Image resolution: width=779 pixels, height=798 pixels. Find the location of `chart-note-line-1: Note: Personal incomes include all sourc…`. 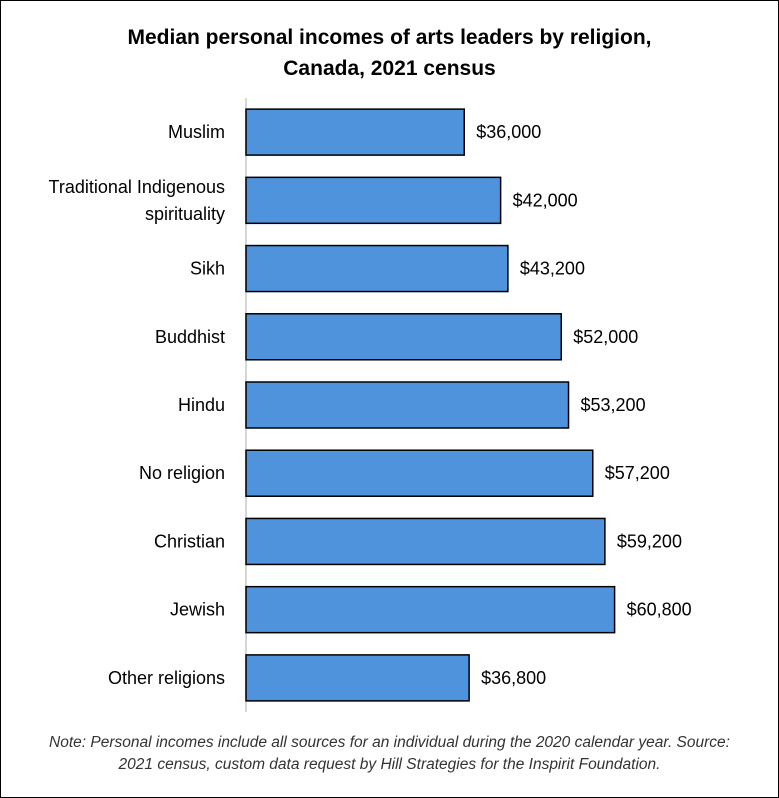

chart-note-line-1: Note: Personal incomes include all sourc… is located at coordinates (389, 742).